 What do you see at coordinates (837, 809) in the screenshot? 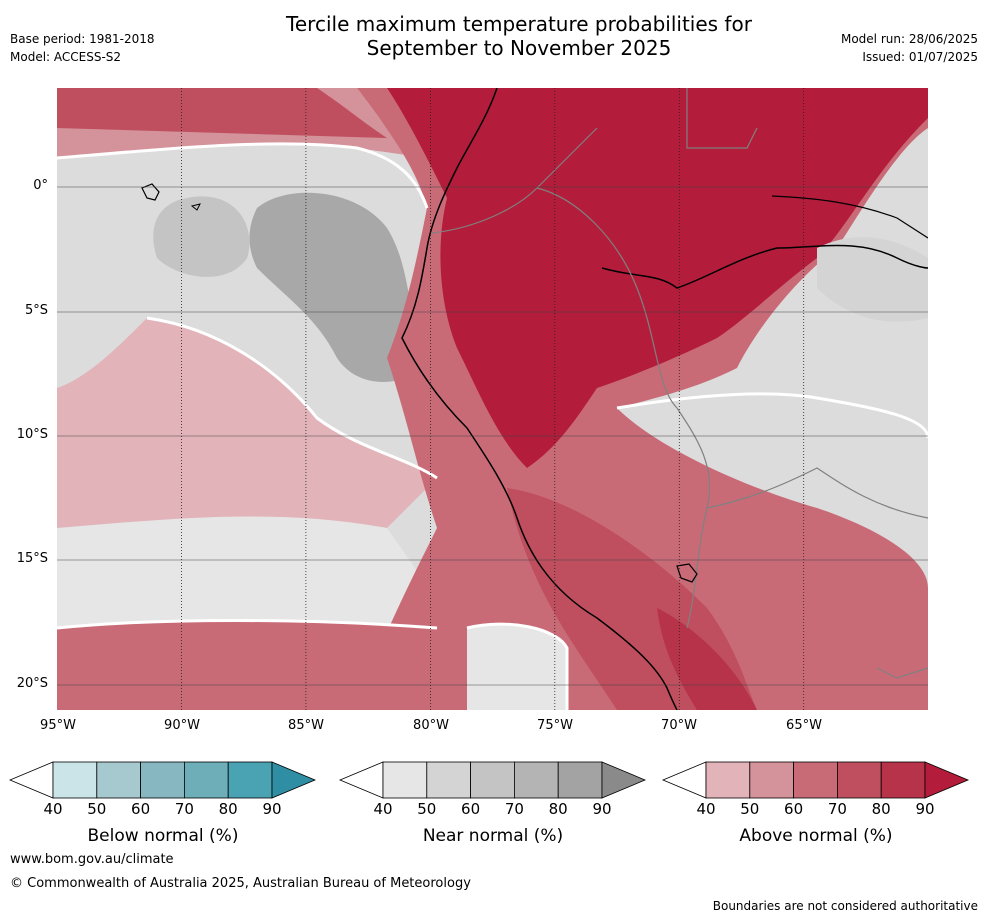
I see `above-normal-tick-70: 70` at bounding box center [837, 809].